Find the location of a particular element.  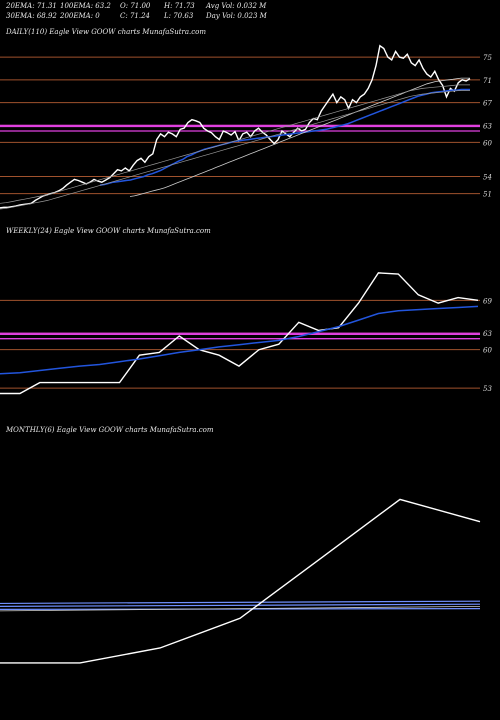

weekly-ytick-label: 69 is located at coordinates (487, 301).